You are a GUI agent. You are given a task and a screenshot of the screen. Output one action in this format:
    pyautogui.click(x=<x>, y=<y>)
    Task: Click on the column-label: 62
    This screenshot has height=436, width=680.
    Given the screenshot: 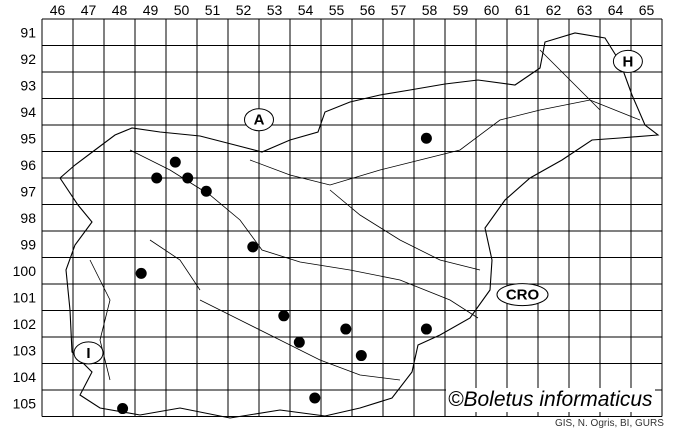 What is the action you would take?
    pyautogui.click(x=554, y=10)
    